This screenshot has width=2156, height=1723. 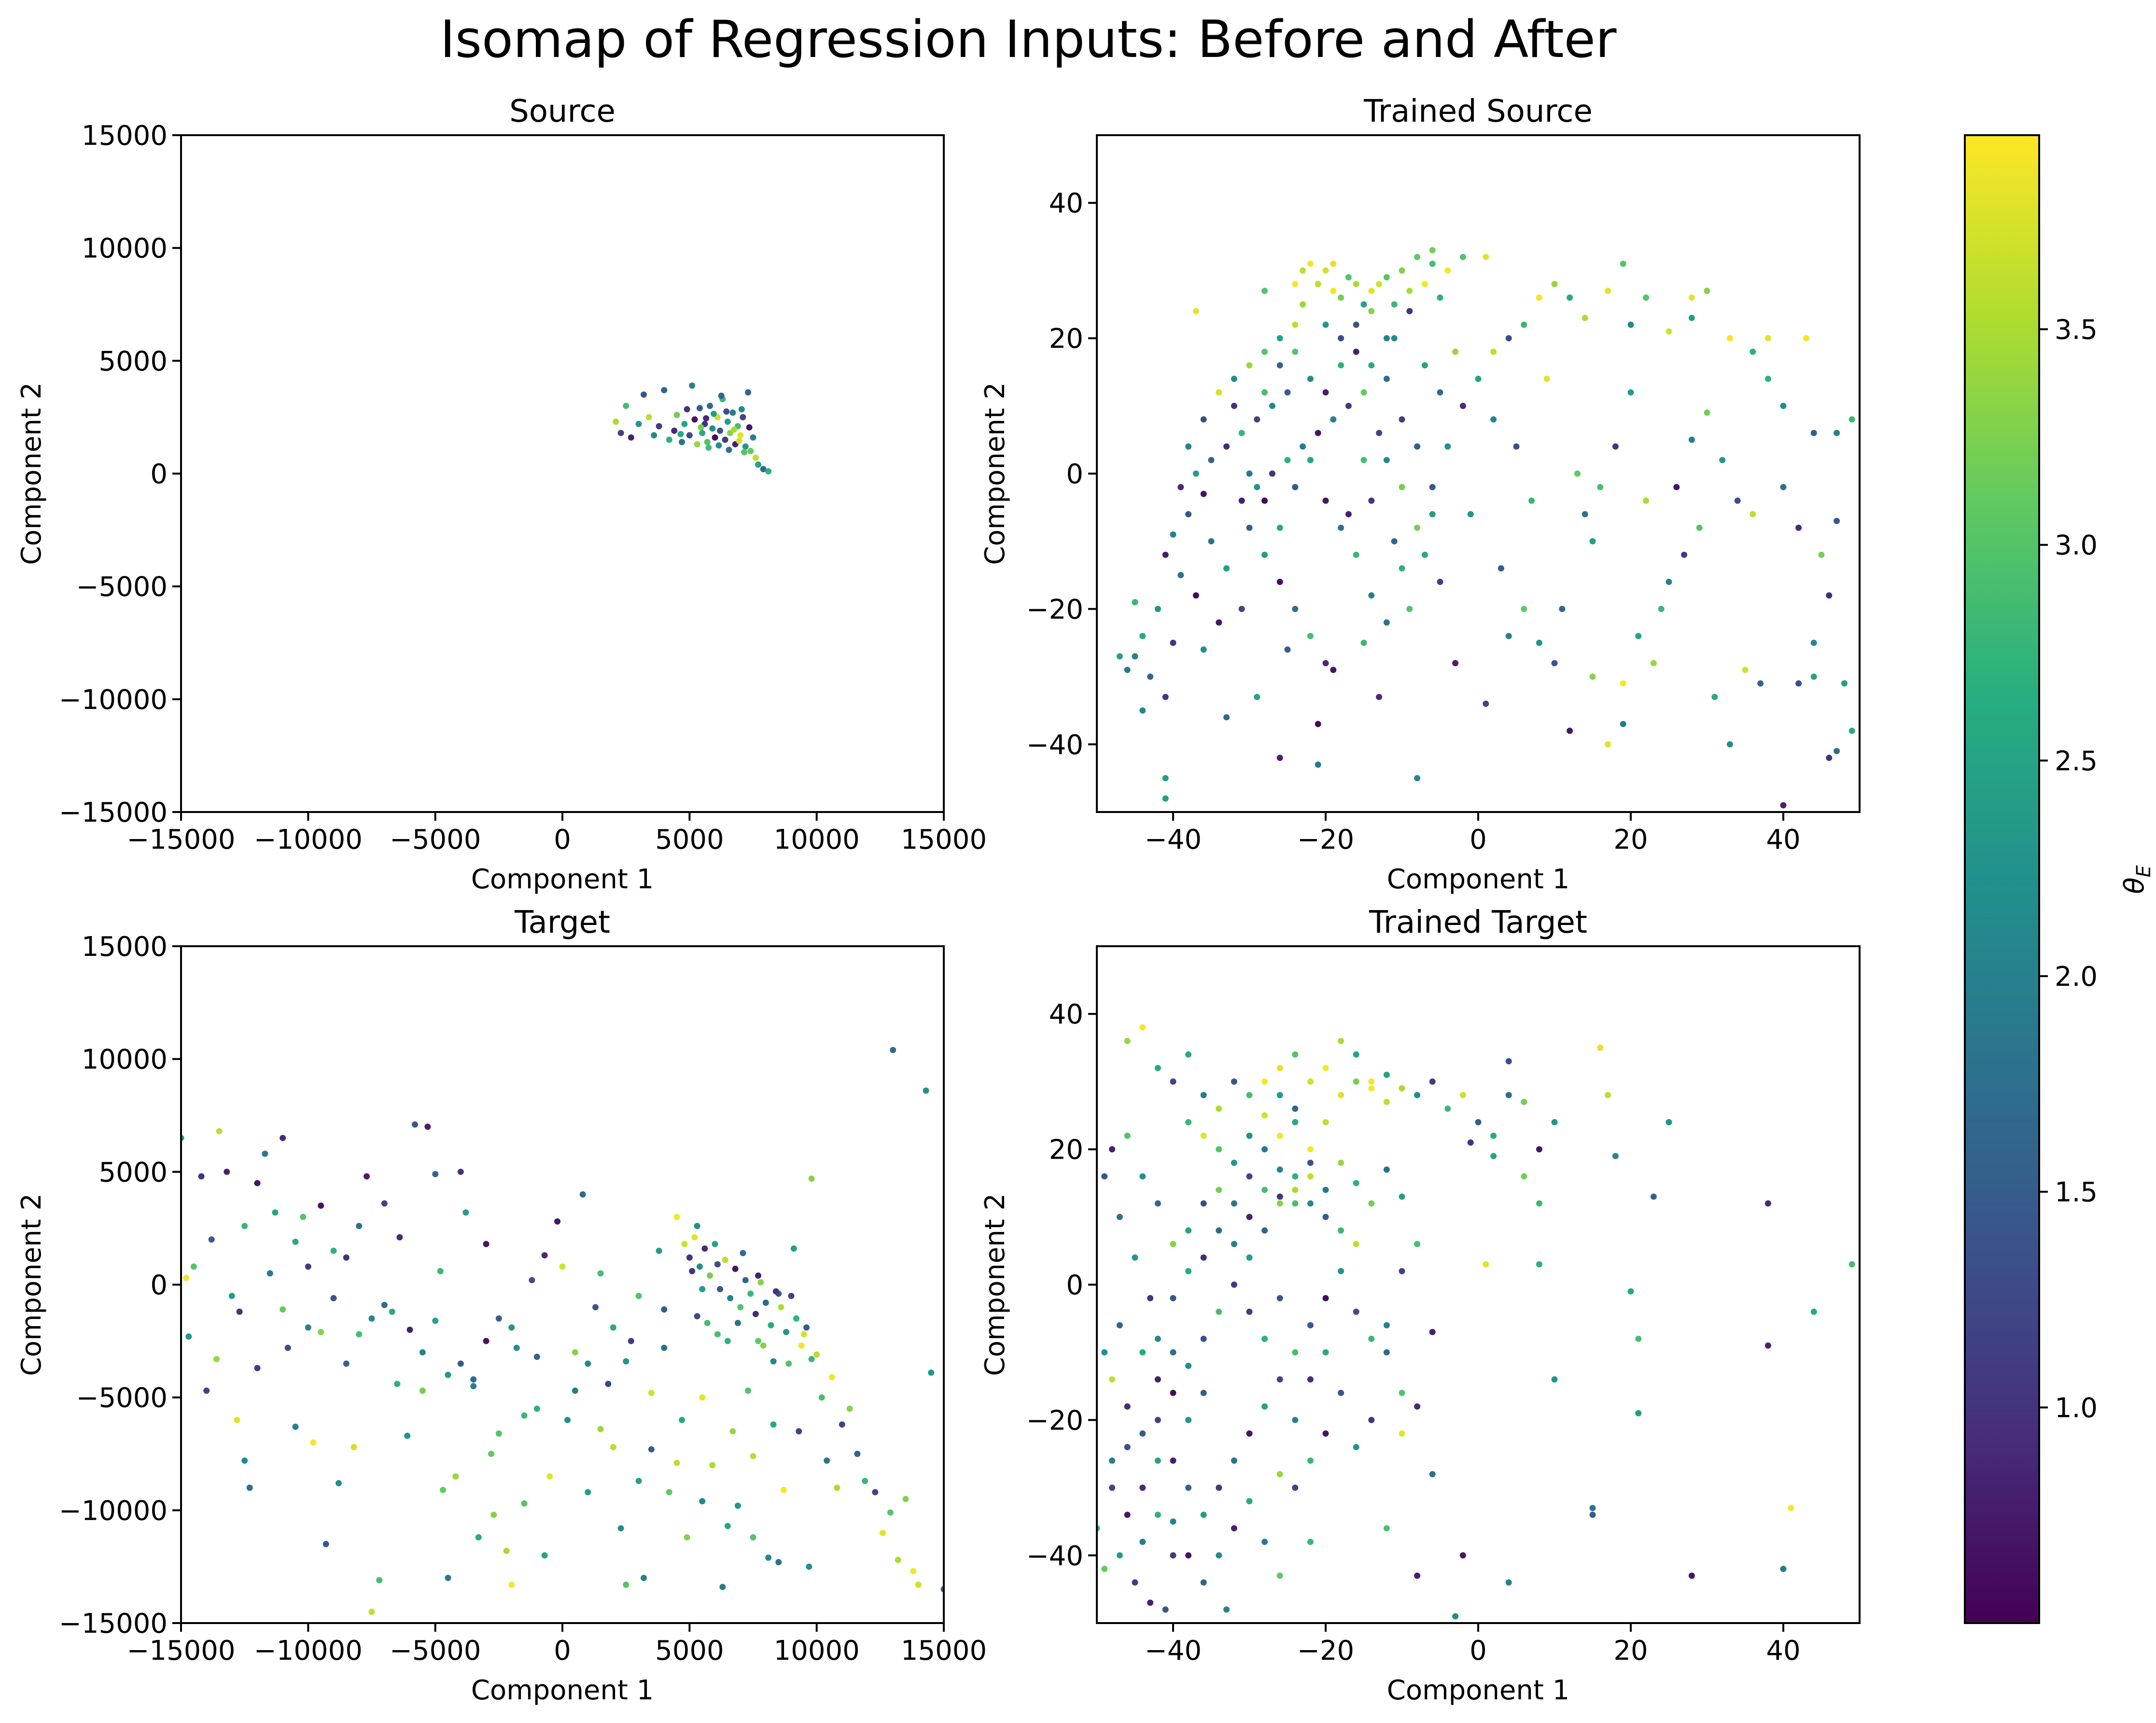 I want to click on x-tick-label: 10000, so click(x=817, y=839).